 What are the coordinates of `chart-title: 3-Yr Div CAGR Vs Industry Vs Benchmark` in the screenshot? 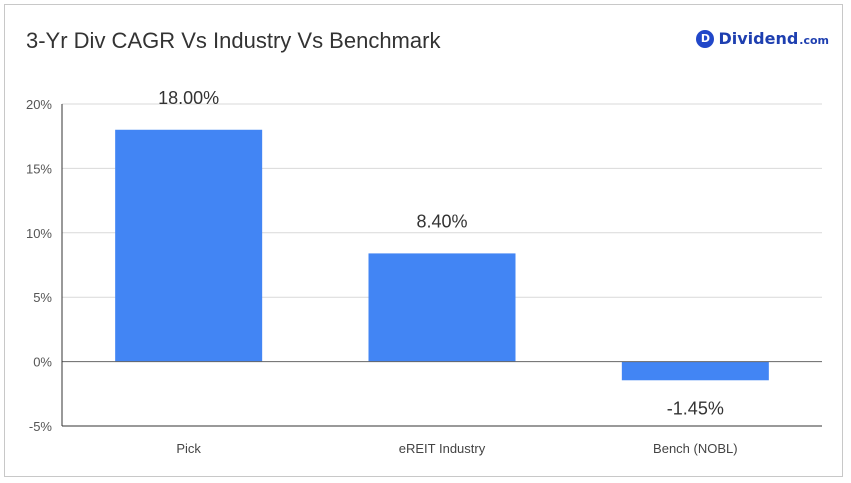 It's located at (233, 40).